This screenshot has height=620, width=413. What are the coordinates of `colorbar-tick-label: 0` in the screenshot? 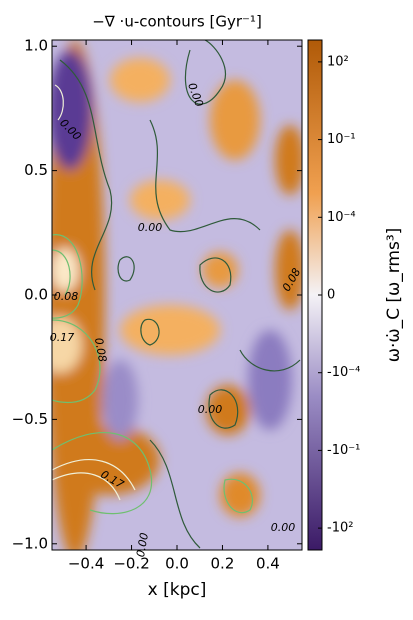 It's located at (331, 295).